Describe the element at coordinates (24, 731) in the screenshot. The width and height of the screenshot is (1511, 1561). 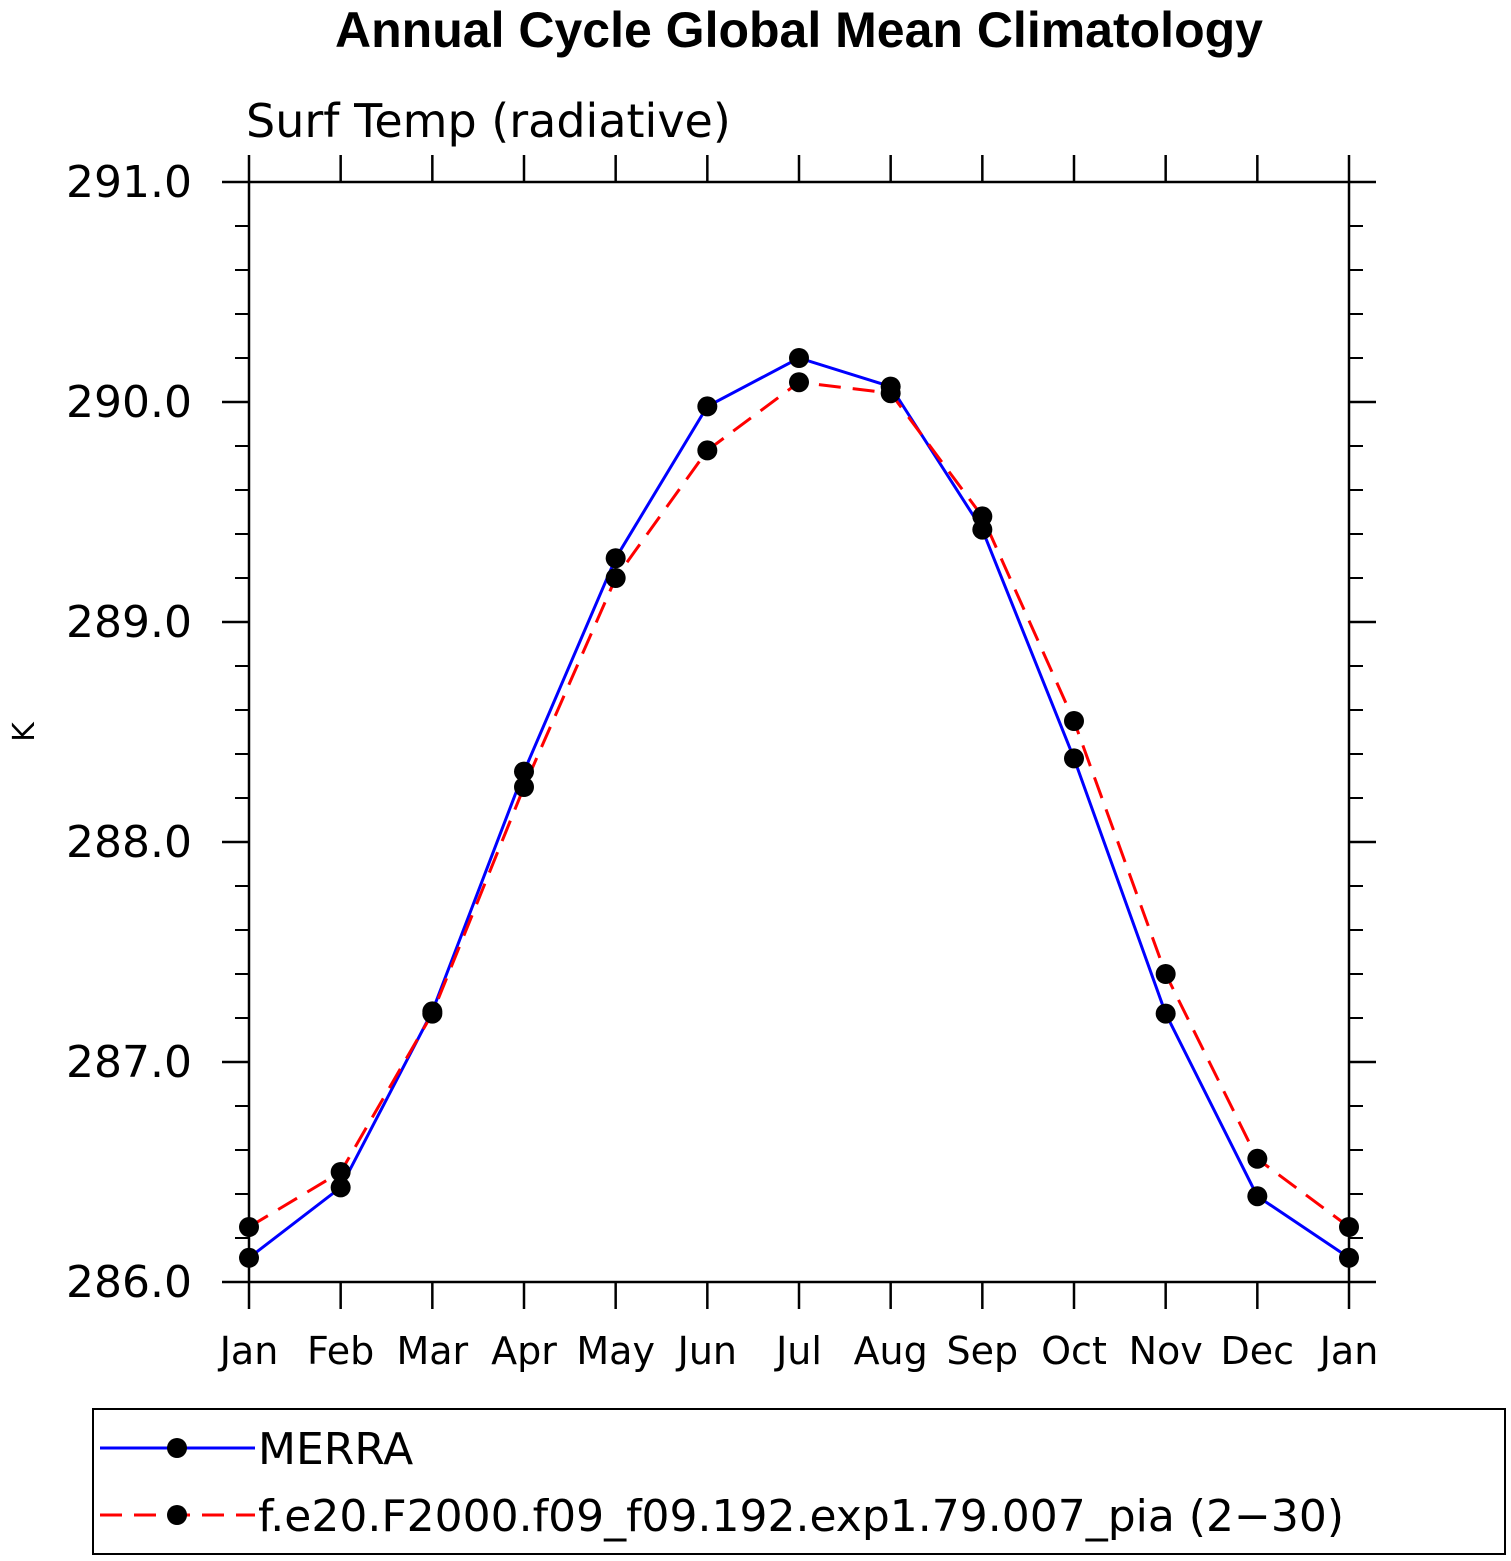
I see `y-axis-label: K` at that location.